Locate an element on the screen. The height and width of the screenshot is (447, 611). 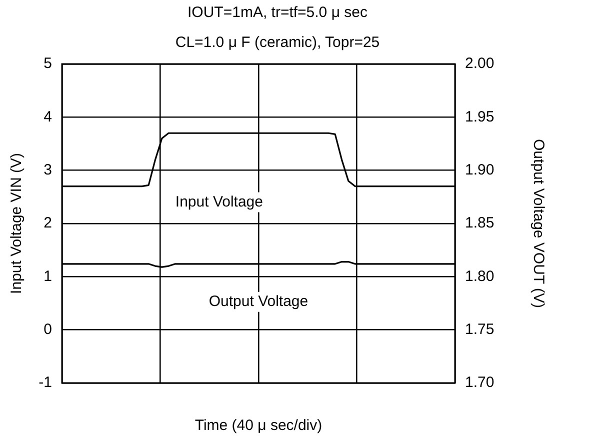
x-axis-title: Time (40 μ sec/div) is located at coordinates (258, 425).